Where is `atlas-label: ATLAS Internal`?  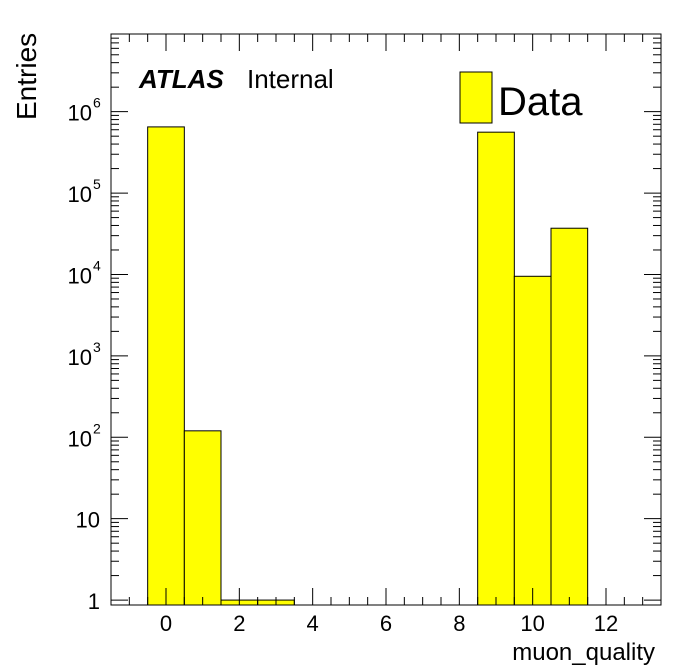
atlas-label: ATLAS Internal is located at coordinates (236, 79).